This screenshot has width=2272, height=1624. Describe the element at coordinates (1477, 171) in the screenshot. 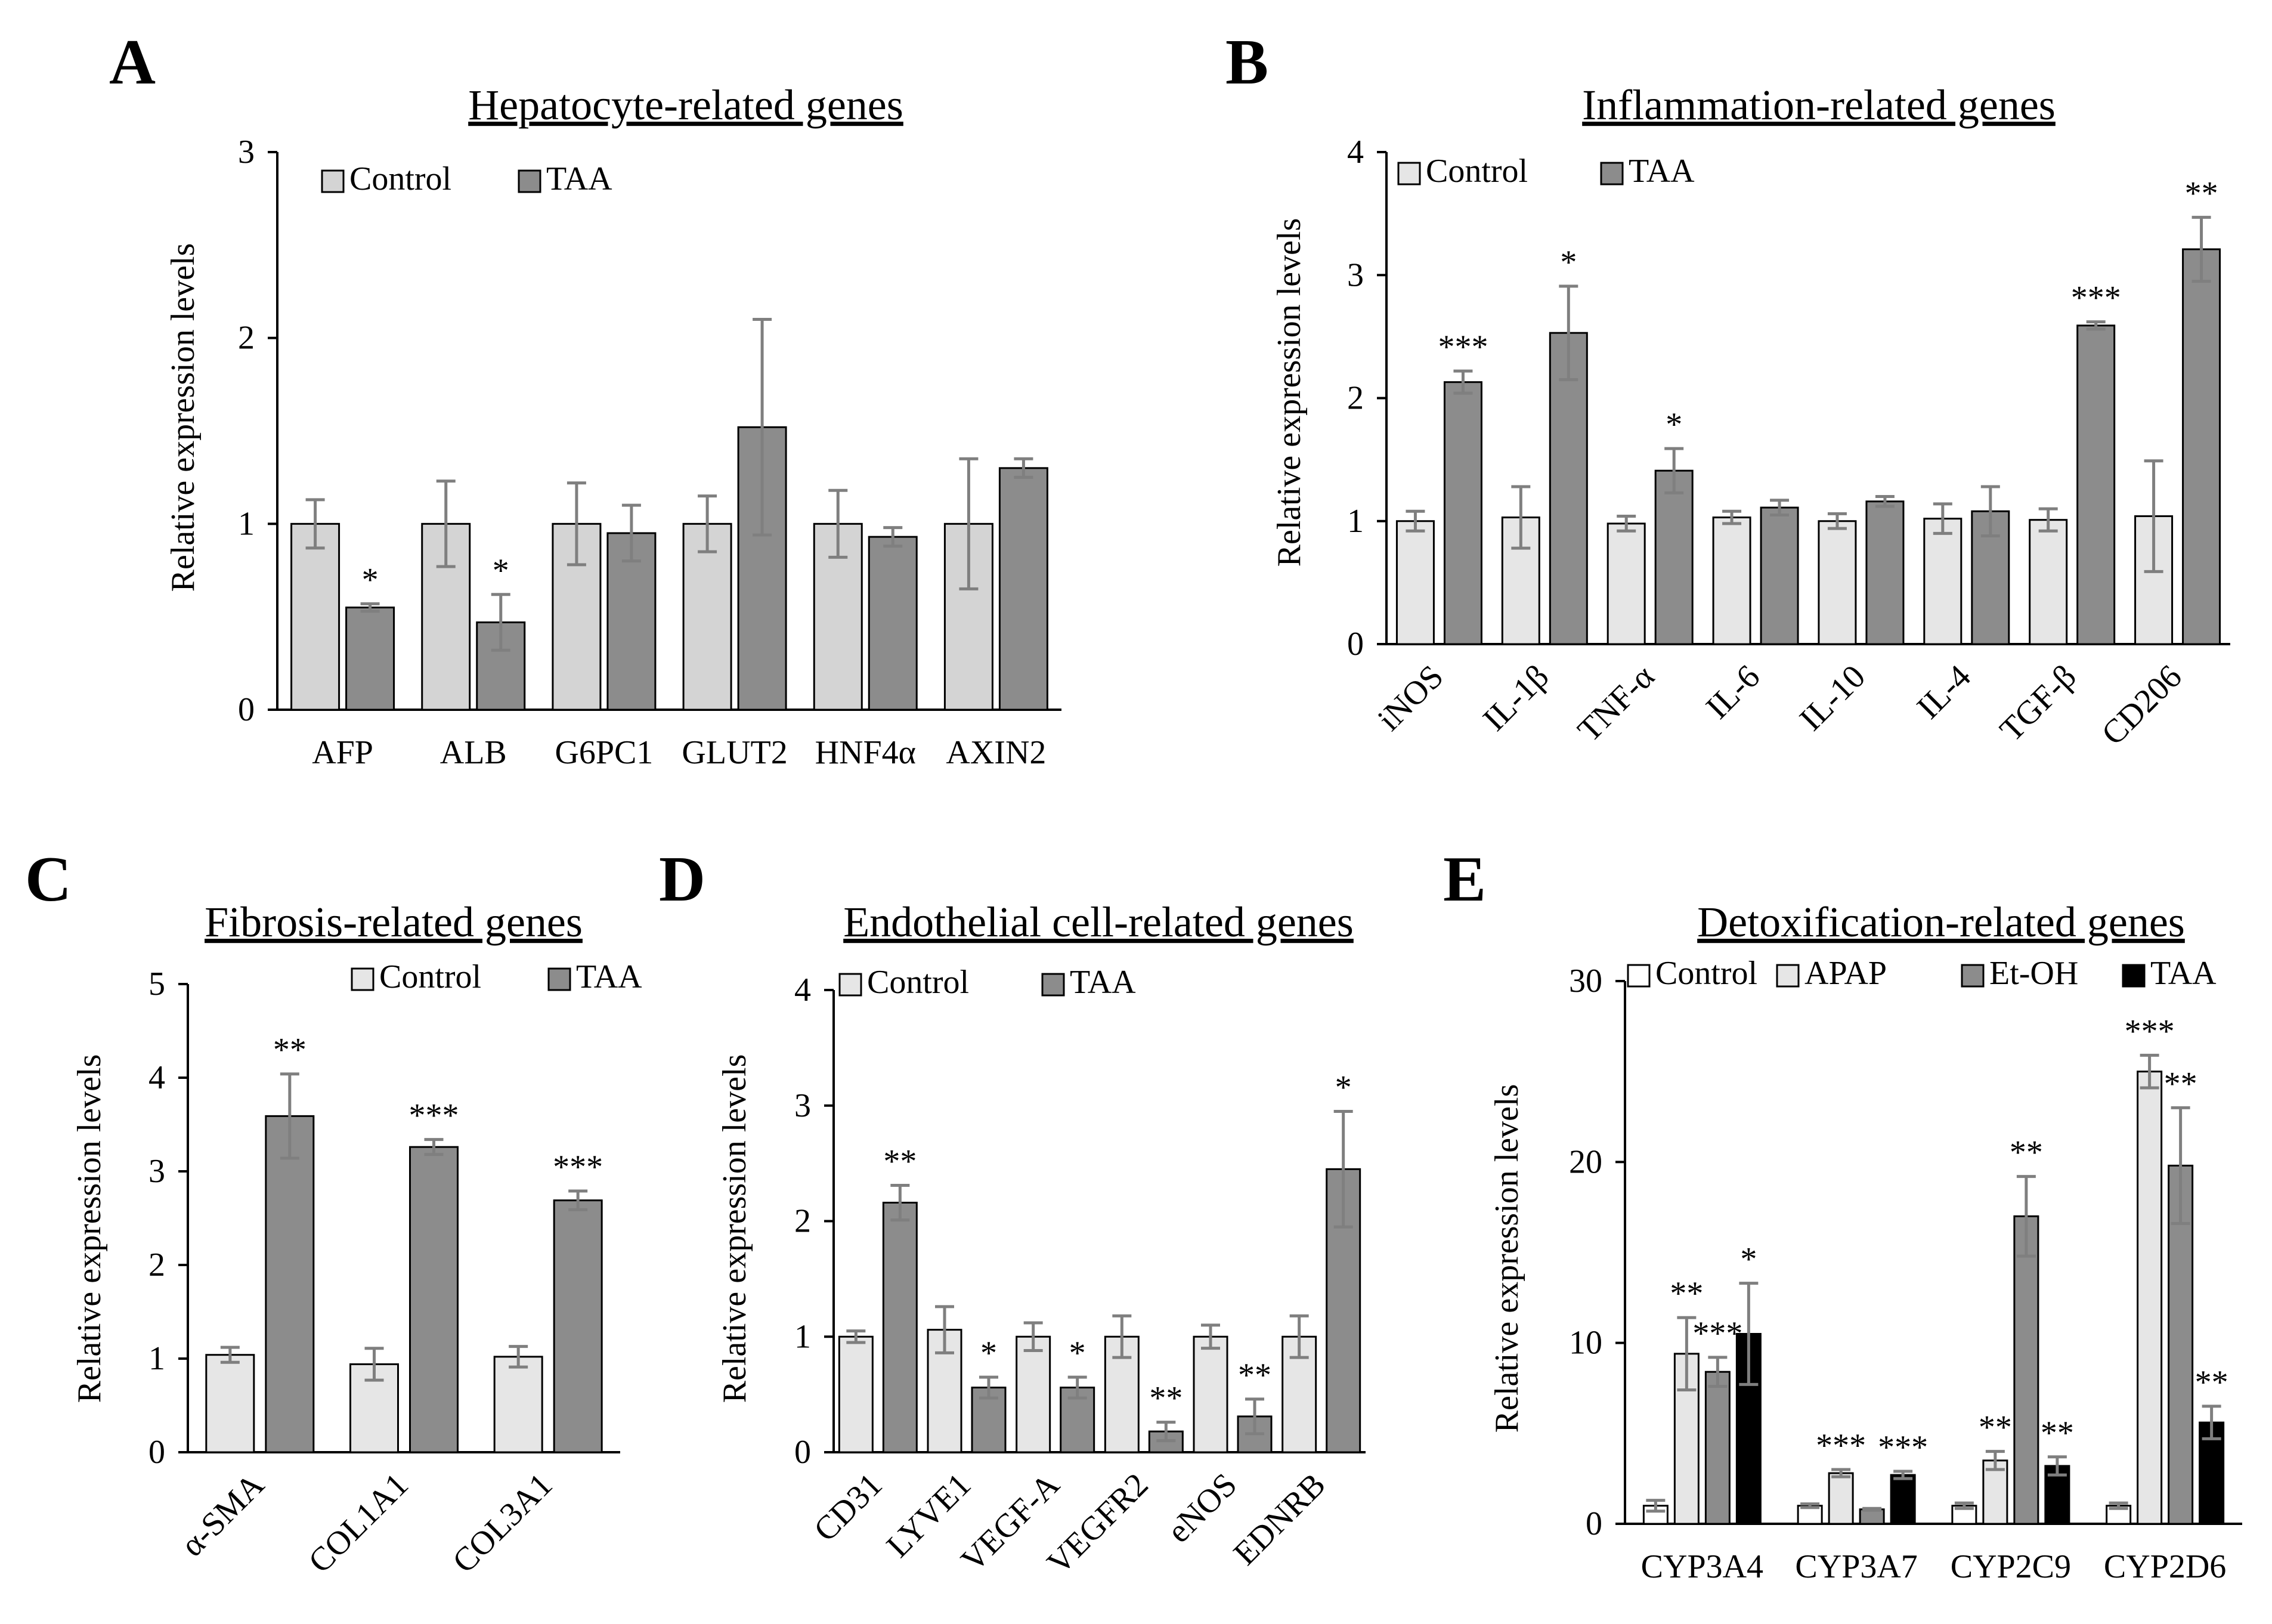

I see `legend-label: Control` at that location.